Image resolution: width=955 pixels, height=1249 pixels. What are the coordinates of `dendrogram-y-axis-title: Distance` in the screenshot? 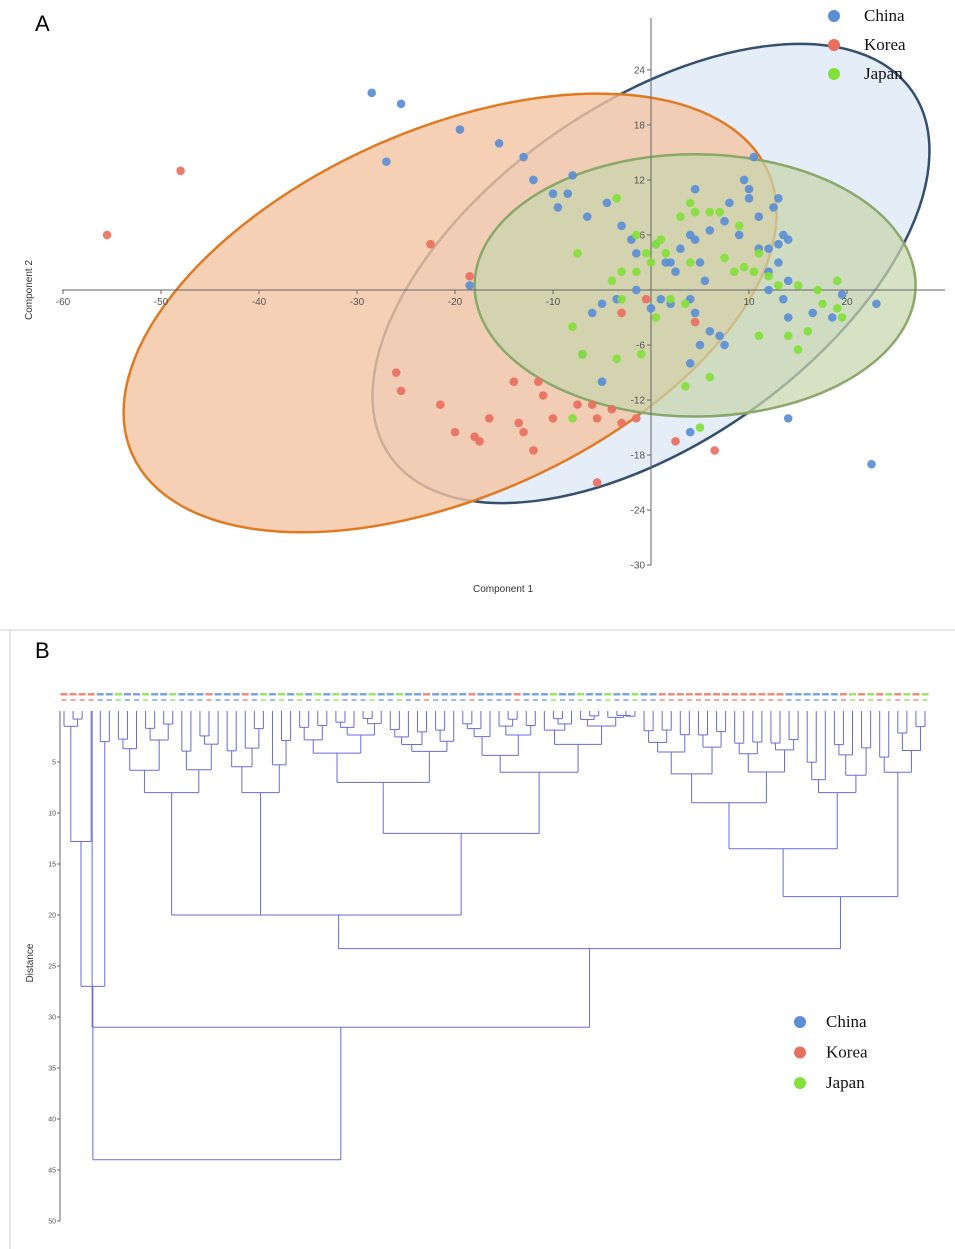 It's located at (30, 962).